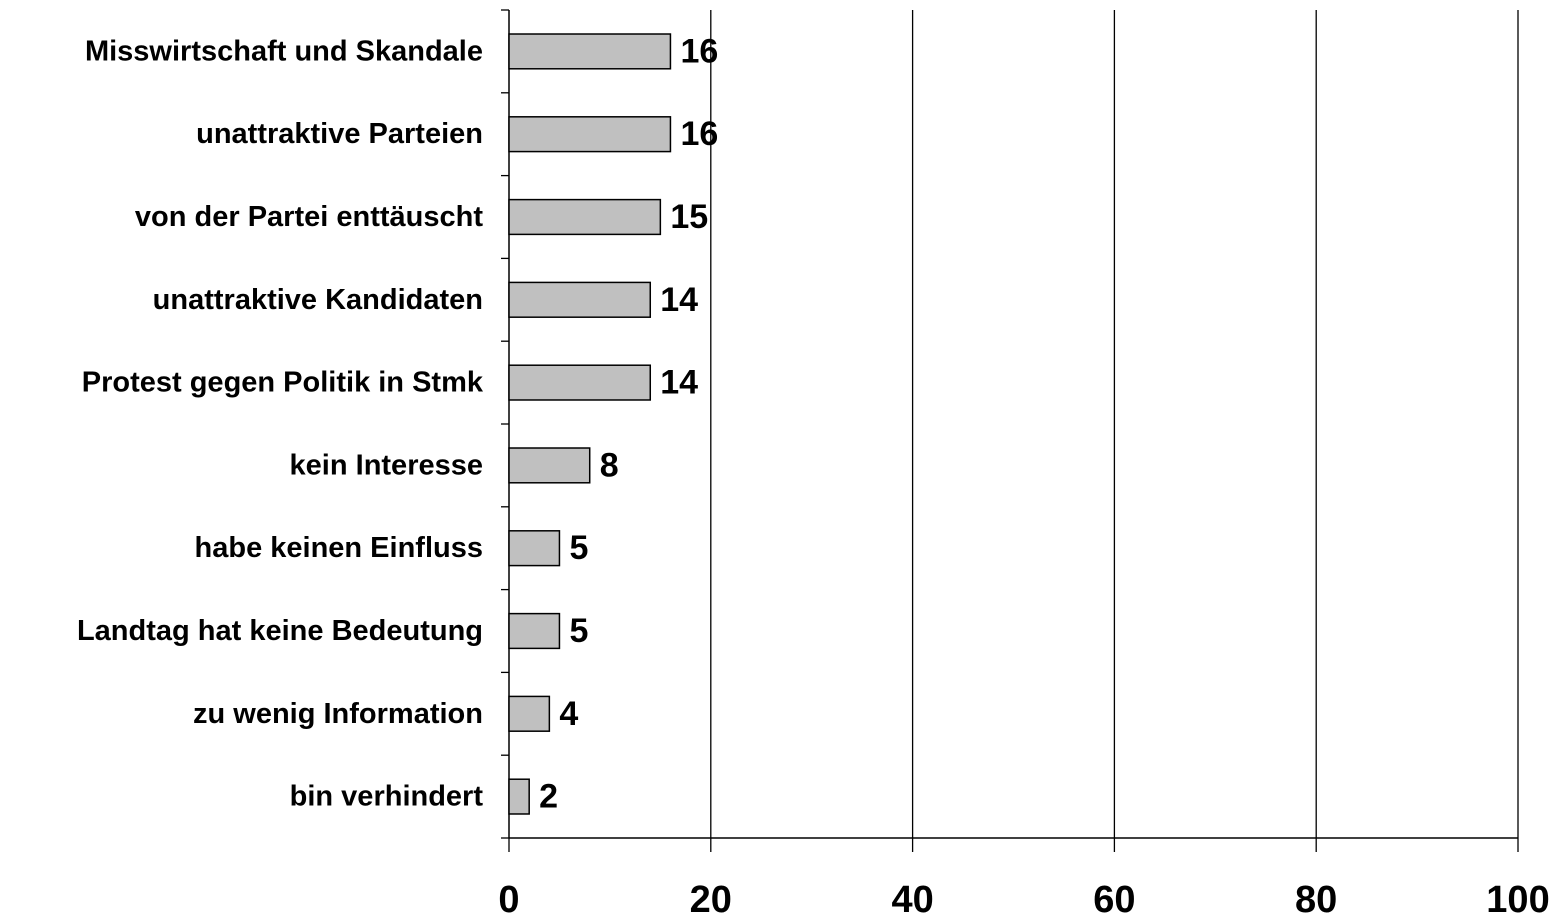 The width and height of the screenshot is (1557, 917). I want to click on x-tick-labels: 0 20 40 60 80 100, so click(1023, 898).